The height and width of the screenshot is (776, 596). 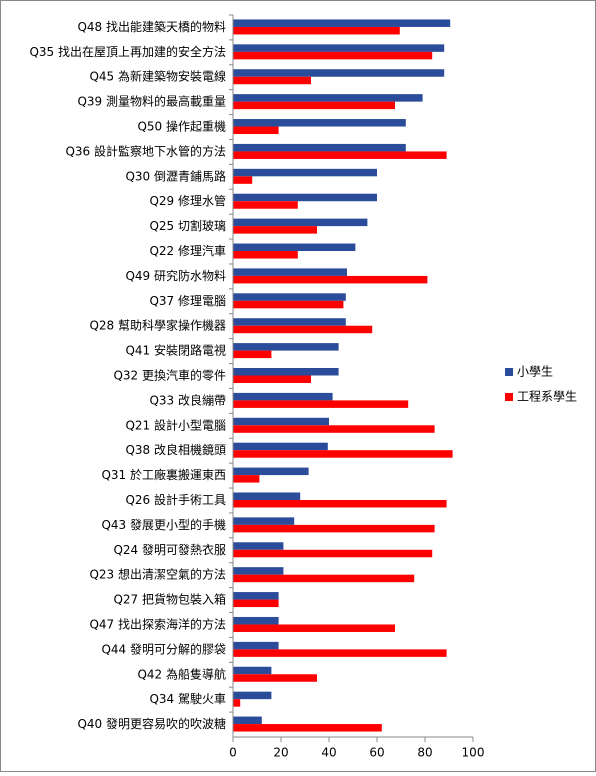 What do you see at coordinates (157, 76) in the screenshot?
I see `y-tick-label: Q45 為新建築物安裝電線` at bounding box center [157, 76].